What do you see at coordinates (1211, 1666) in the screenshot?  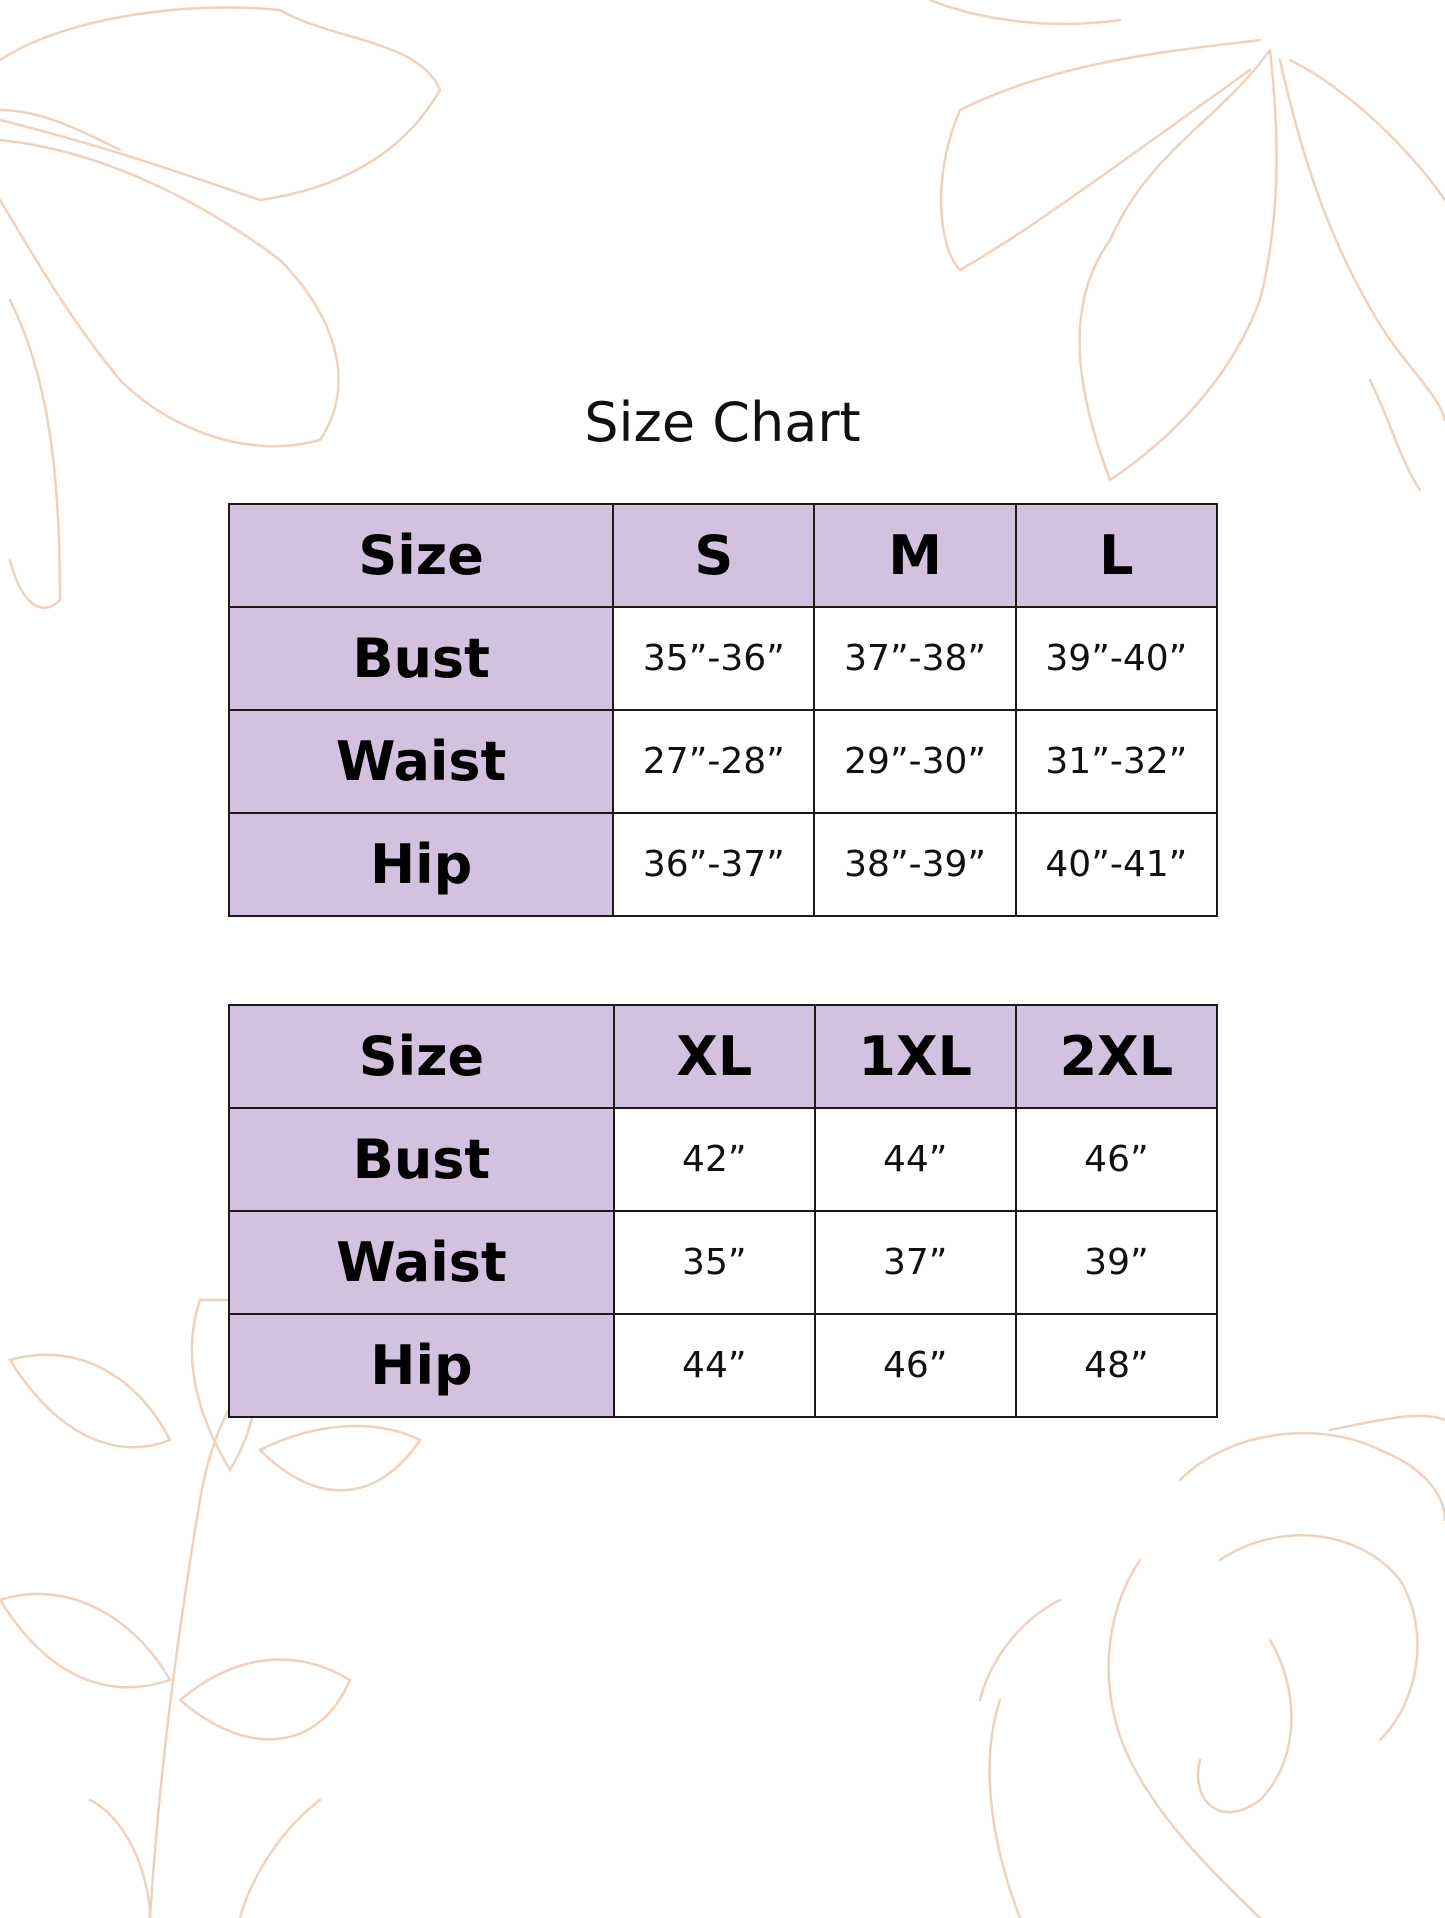 I see `rose-bottom-right-icon` at bounding box center [1211, 1666].